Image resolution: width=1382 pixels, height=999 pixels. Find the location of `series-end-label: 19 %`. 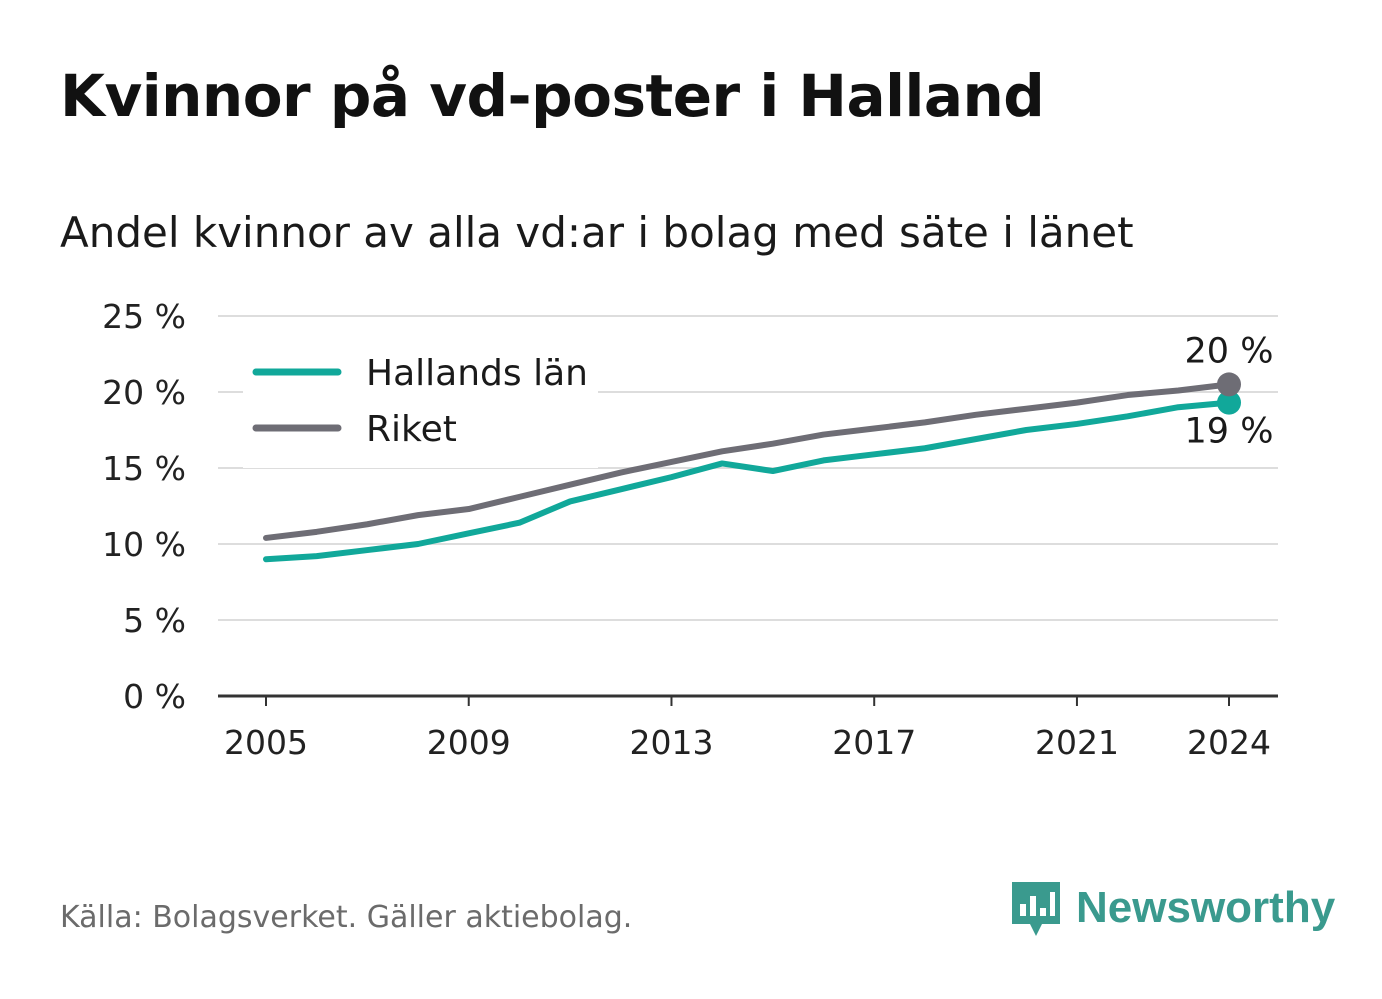

series-end-label: 19 % is located at coordinates (1229, 432).